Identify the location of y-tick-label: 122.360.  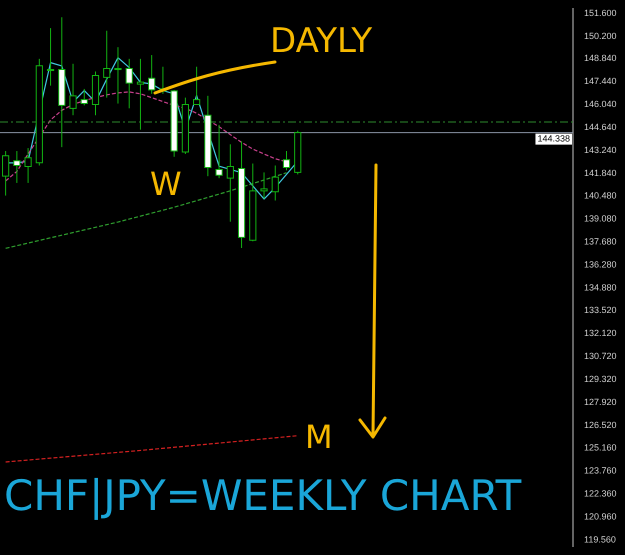
(600, 493).